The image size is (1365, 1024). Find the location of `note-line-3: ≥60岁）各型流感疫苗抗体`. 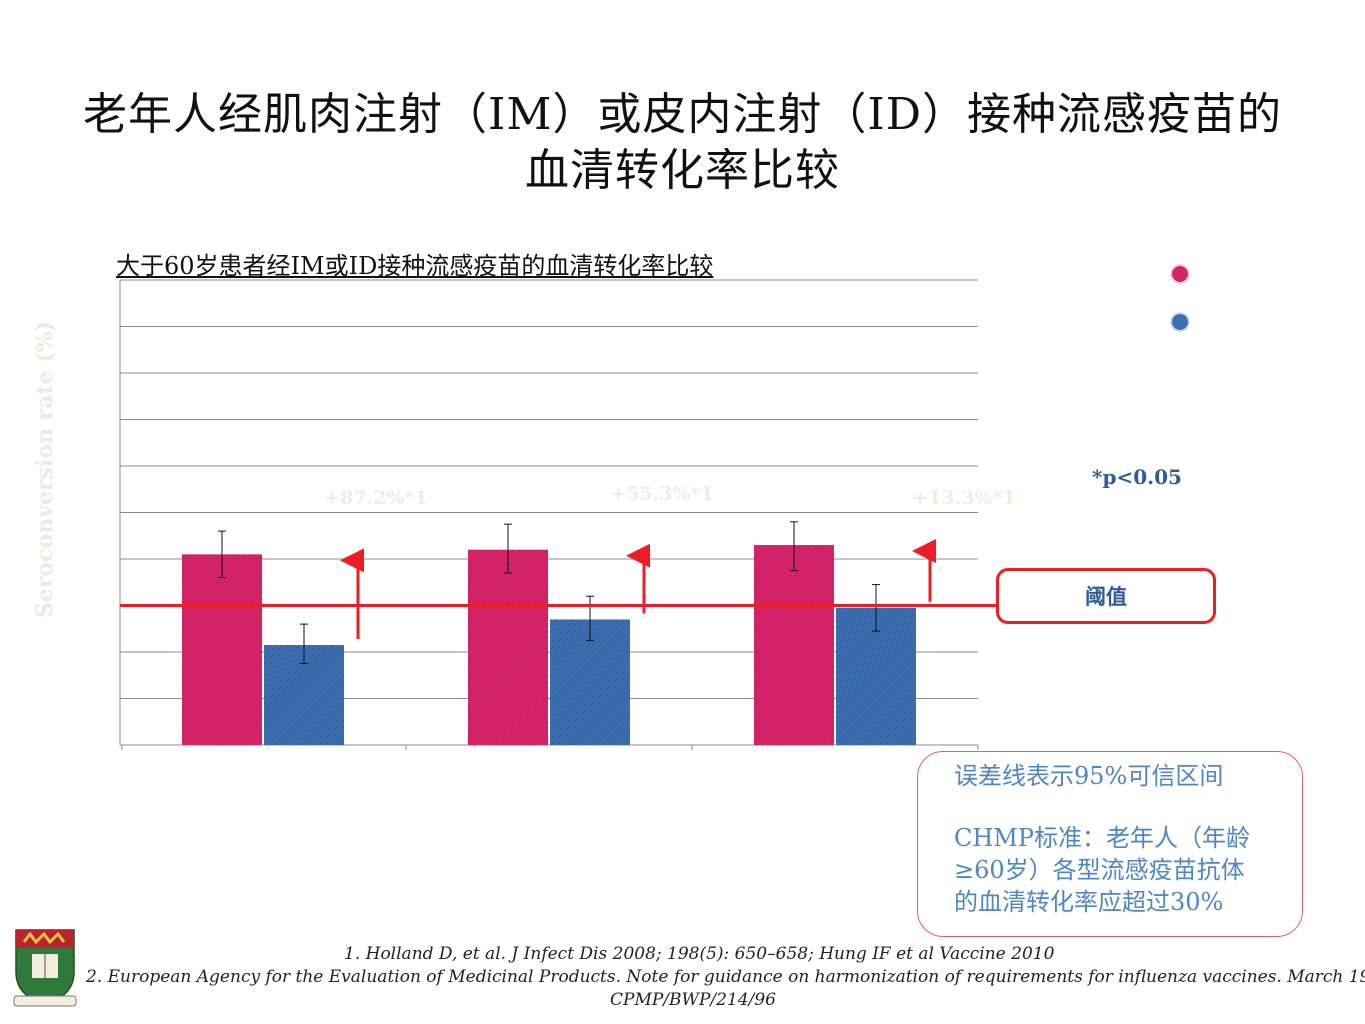

note-line-3: ≥60岁）各型流感疫苗抗体 is located at coordinates (1099, 870).